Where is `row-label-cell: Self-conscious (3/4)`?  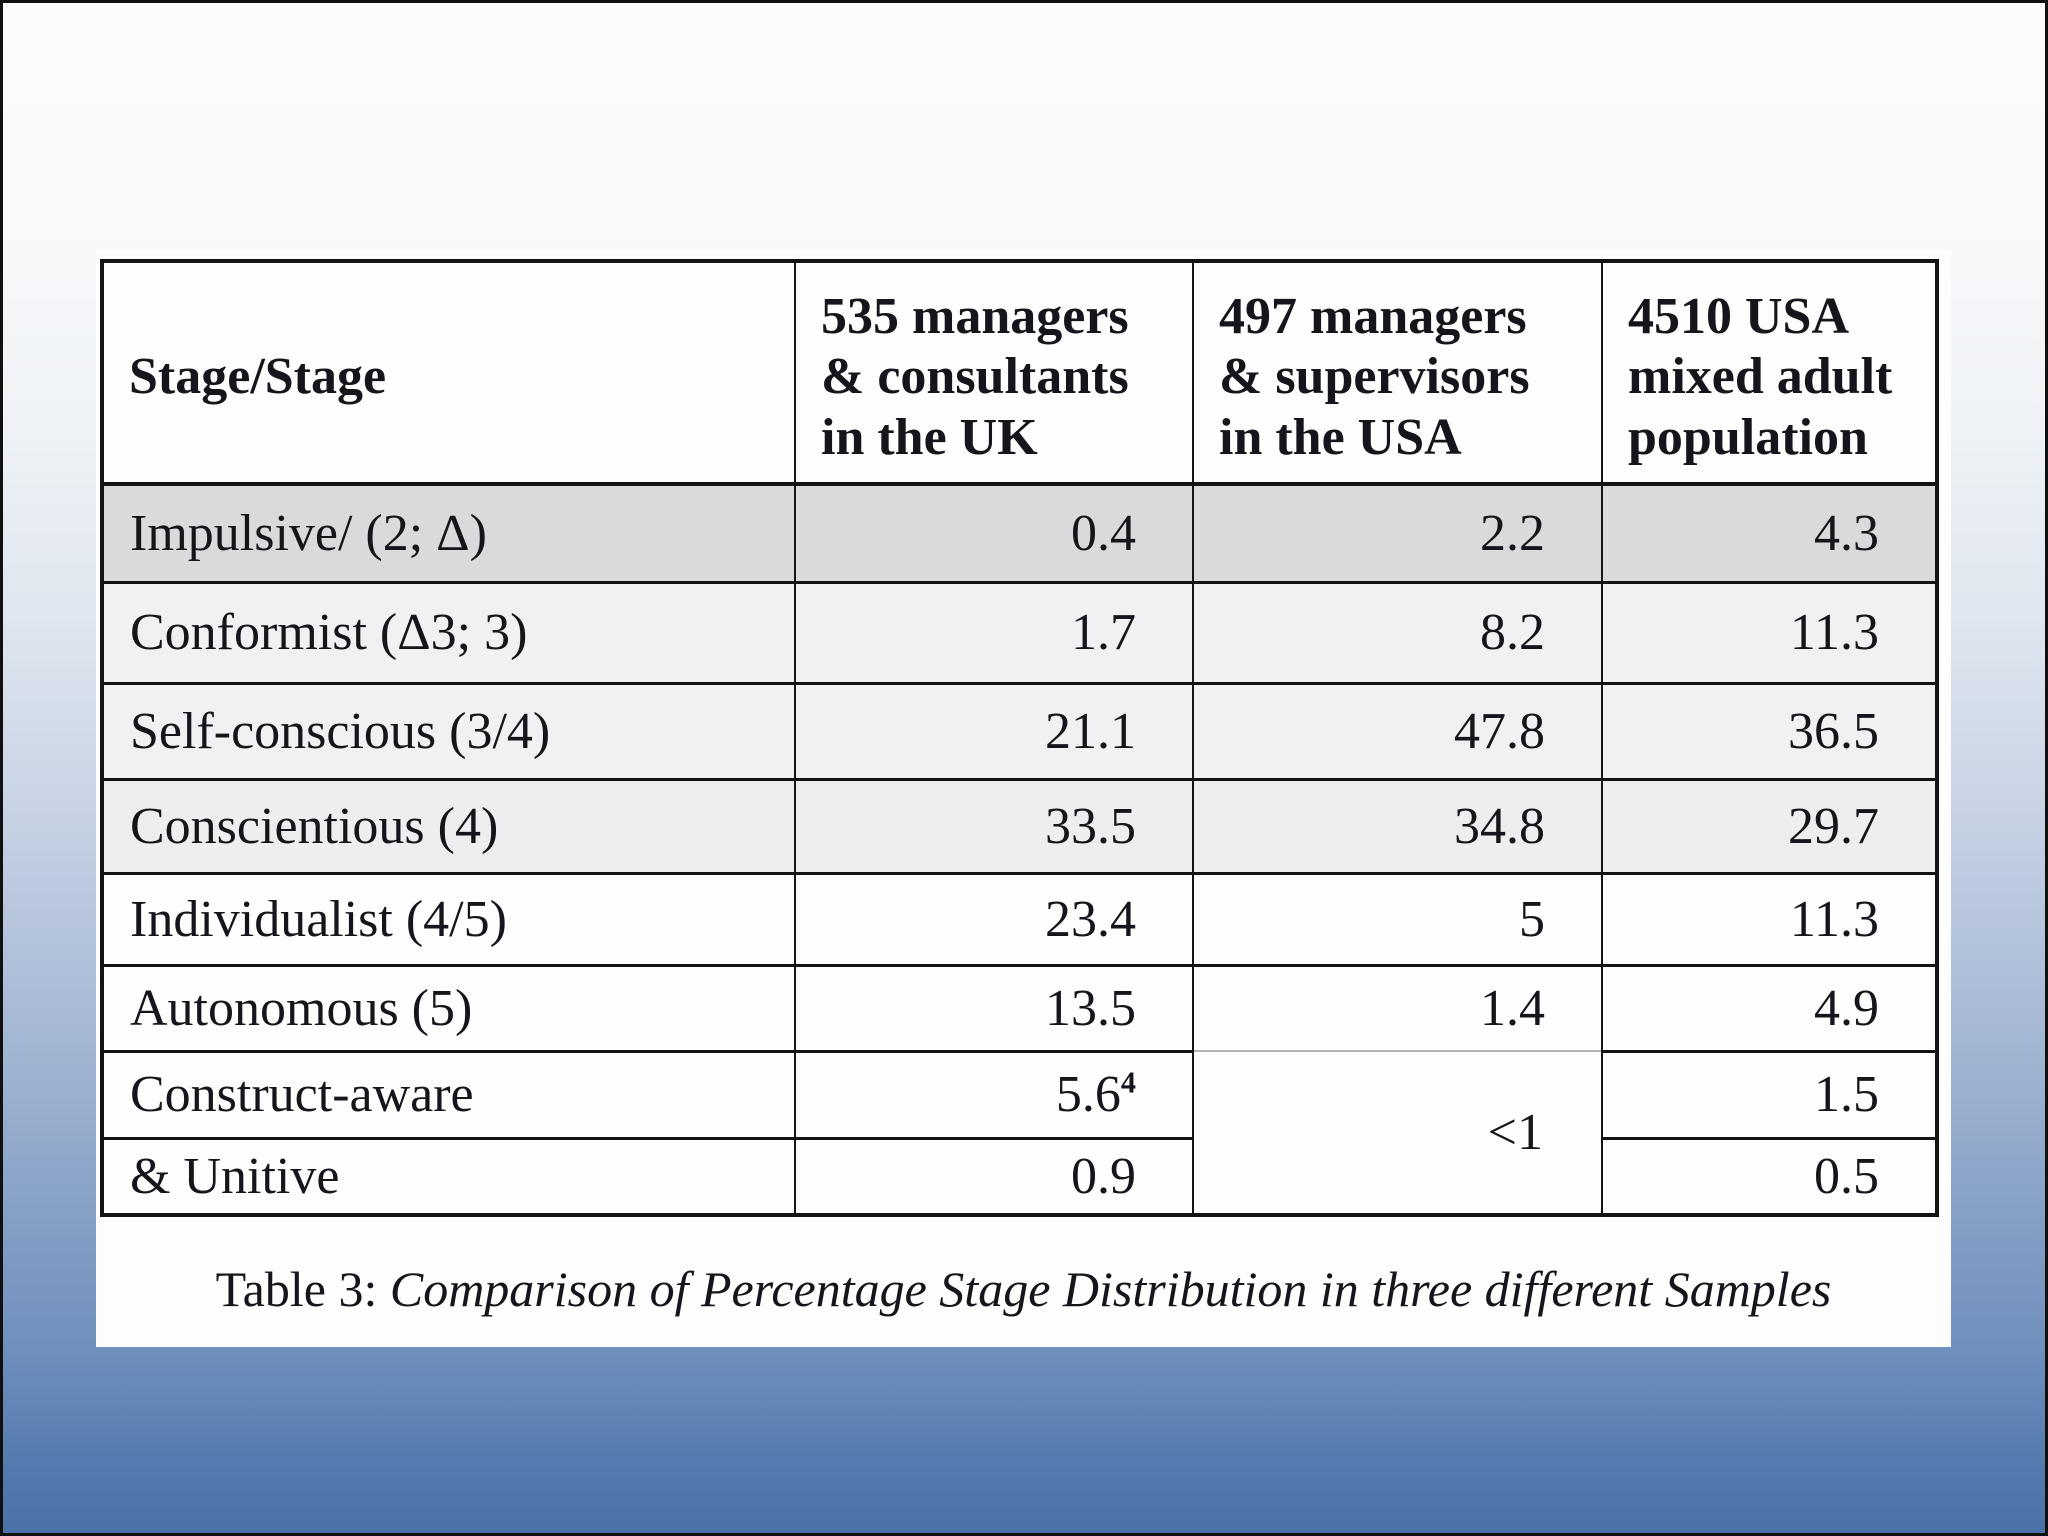
row-label-cell: Self-conscious (3/4) is located at coordinates (449, 732).